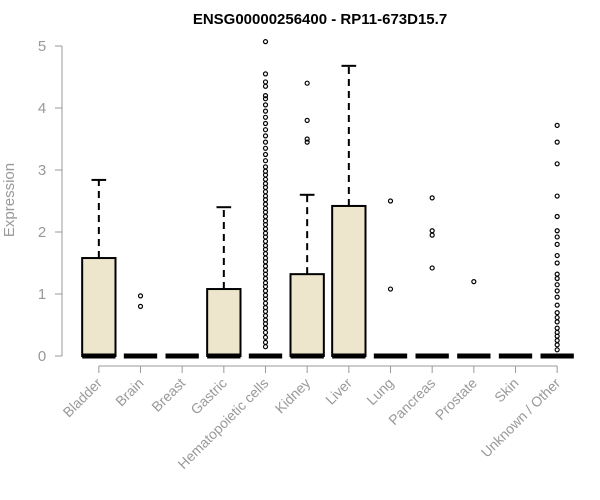 This screenshot has width=600, height=500. I want to click on x-tick-label: Prostate, so click(456, 399).